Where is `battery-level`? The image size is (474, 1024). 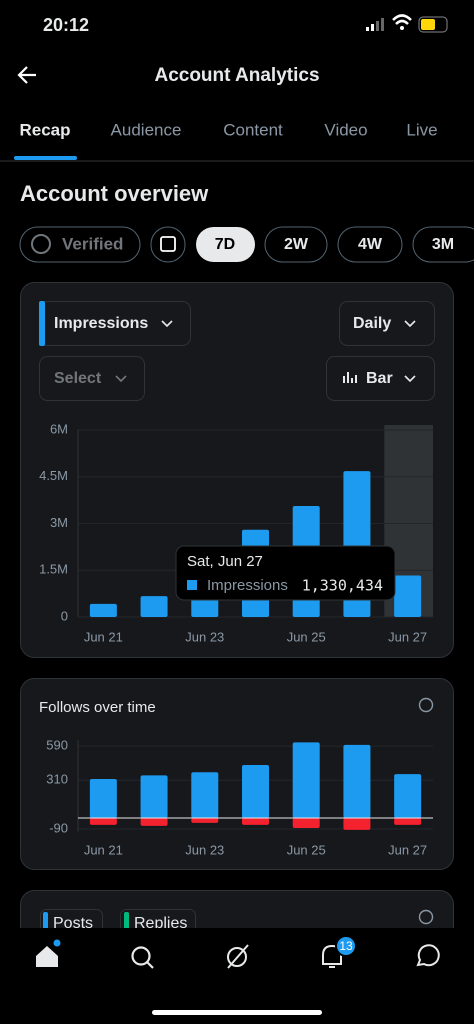 battery-level is located at coordinates (428, 24).